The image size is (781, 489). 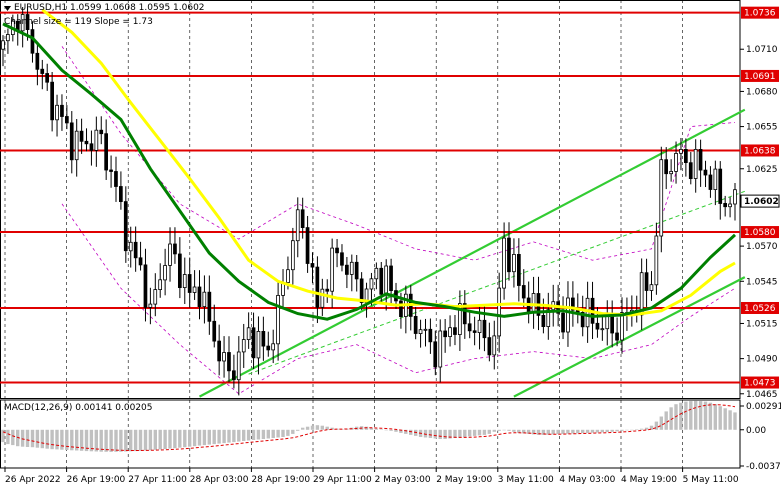 What do you see at coordinates (157, 480) in the screenshot?
I see `time-tick-label: 27 Apr 11:00` at bounding box center [157, 480].